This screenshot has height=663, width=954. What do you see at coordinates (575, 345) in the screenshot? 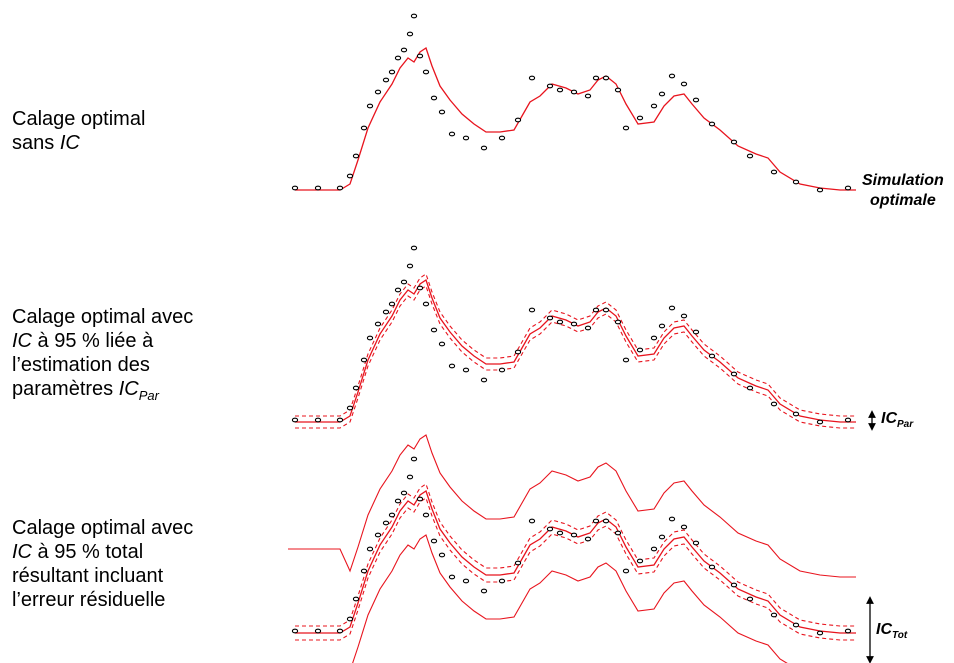
I see `panel-2-ic-par-upper` at bounding box center [575, 345].